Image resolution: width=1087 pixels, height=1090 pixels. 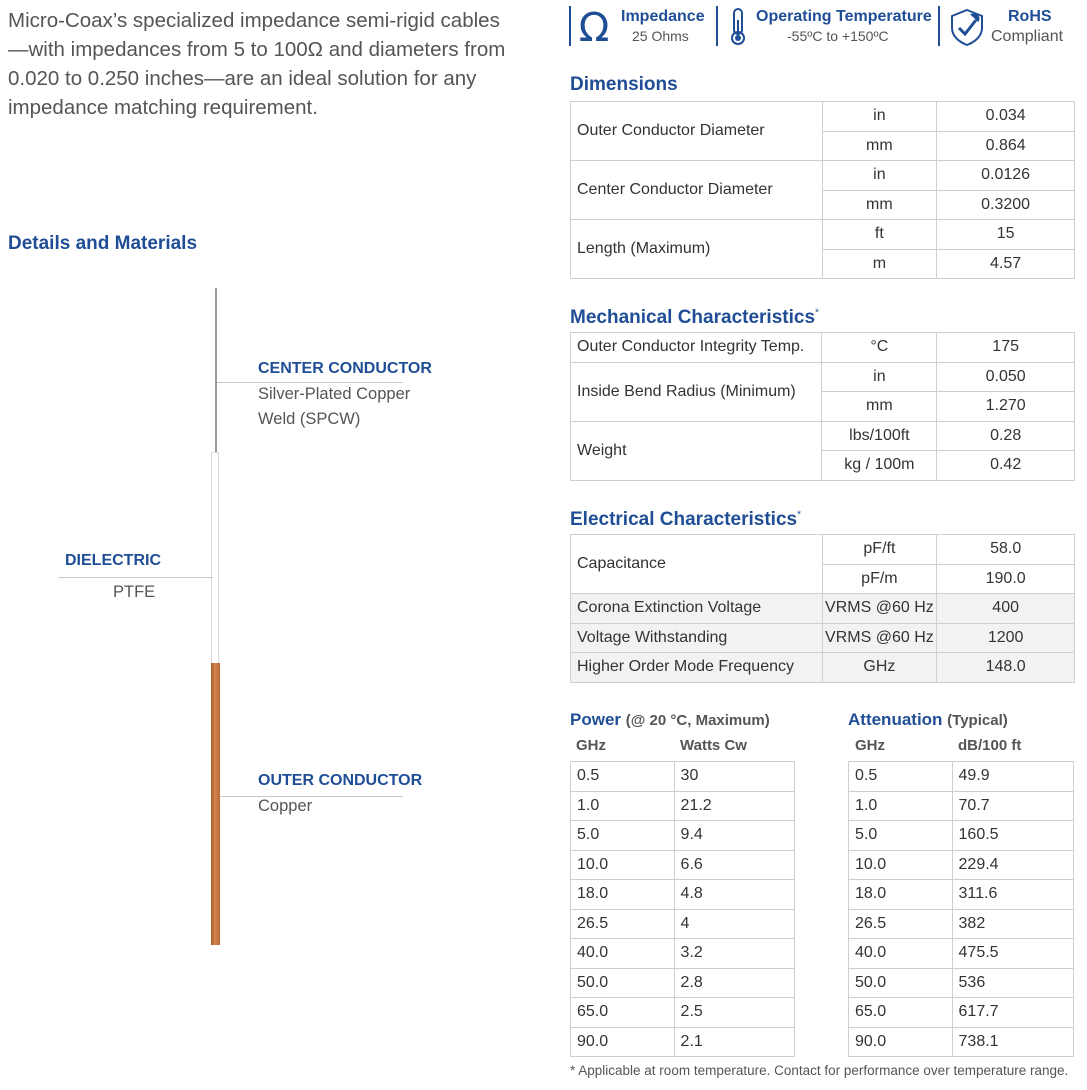 I want to click on center-conductor-label: CENTER CONDUCTOR, so click(x=345, y=368).